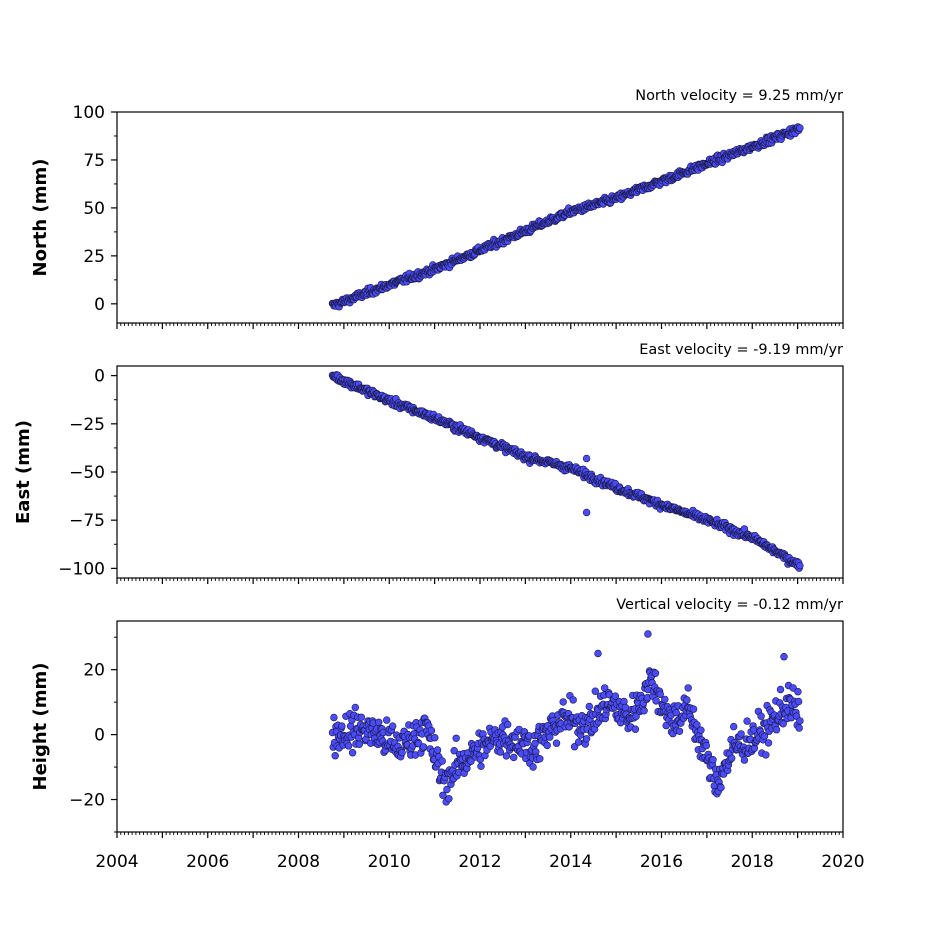  Describe the element at coordinates (298, 862) in the screenshot. I see `xtick-label: 2008` at that location.